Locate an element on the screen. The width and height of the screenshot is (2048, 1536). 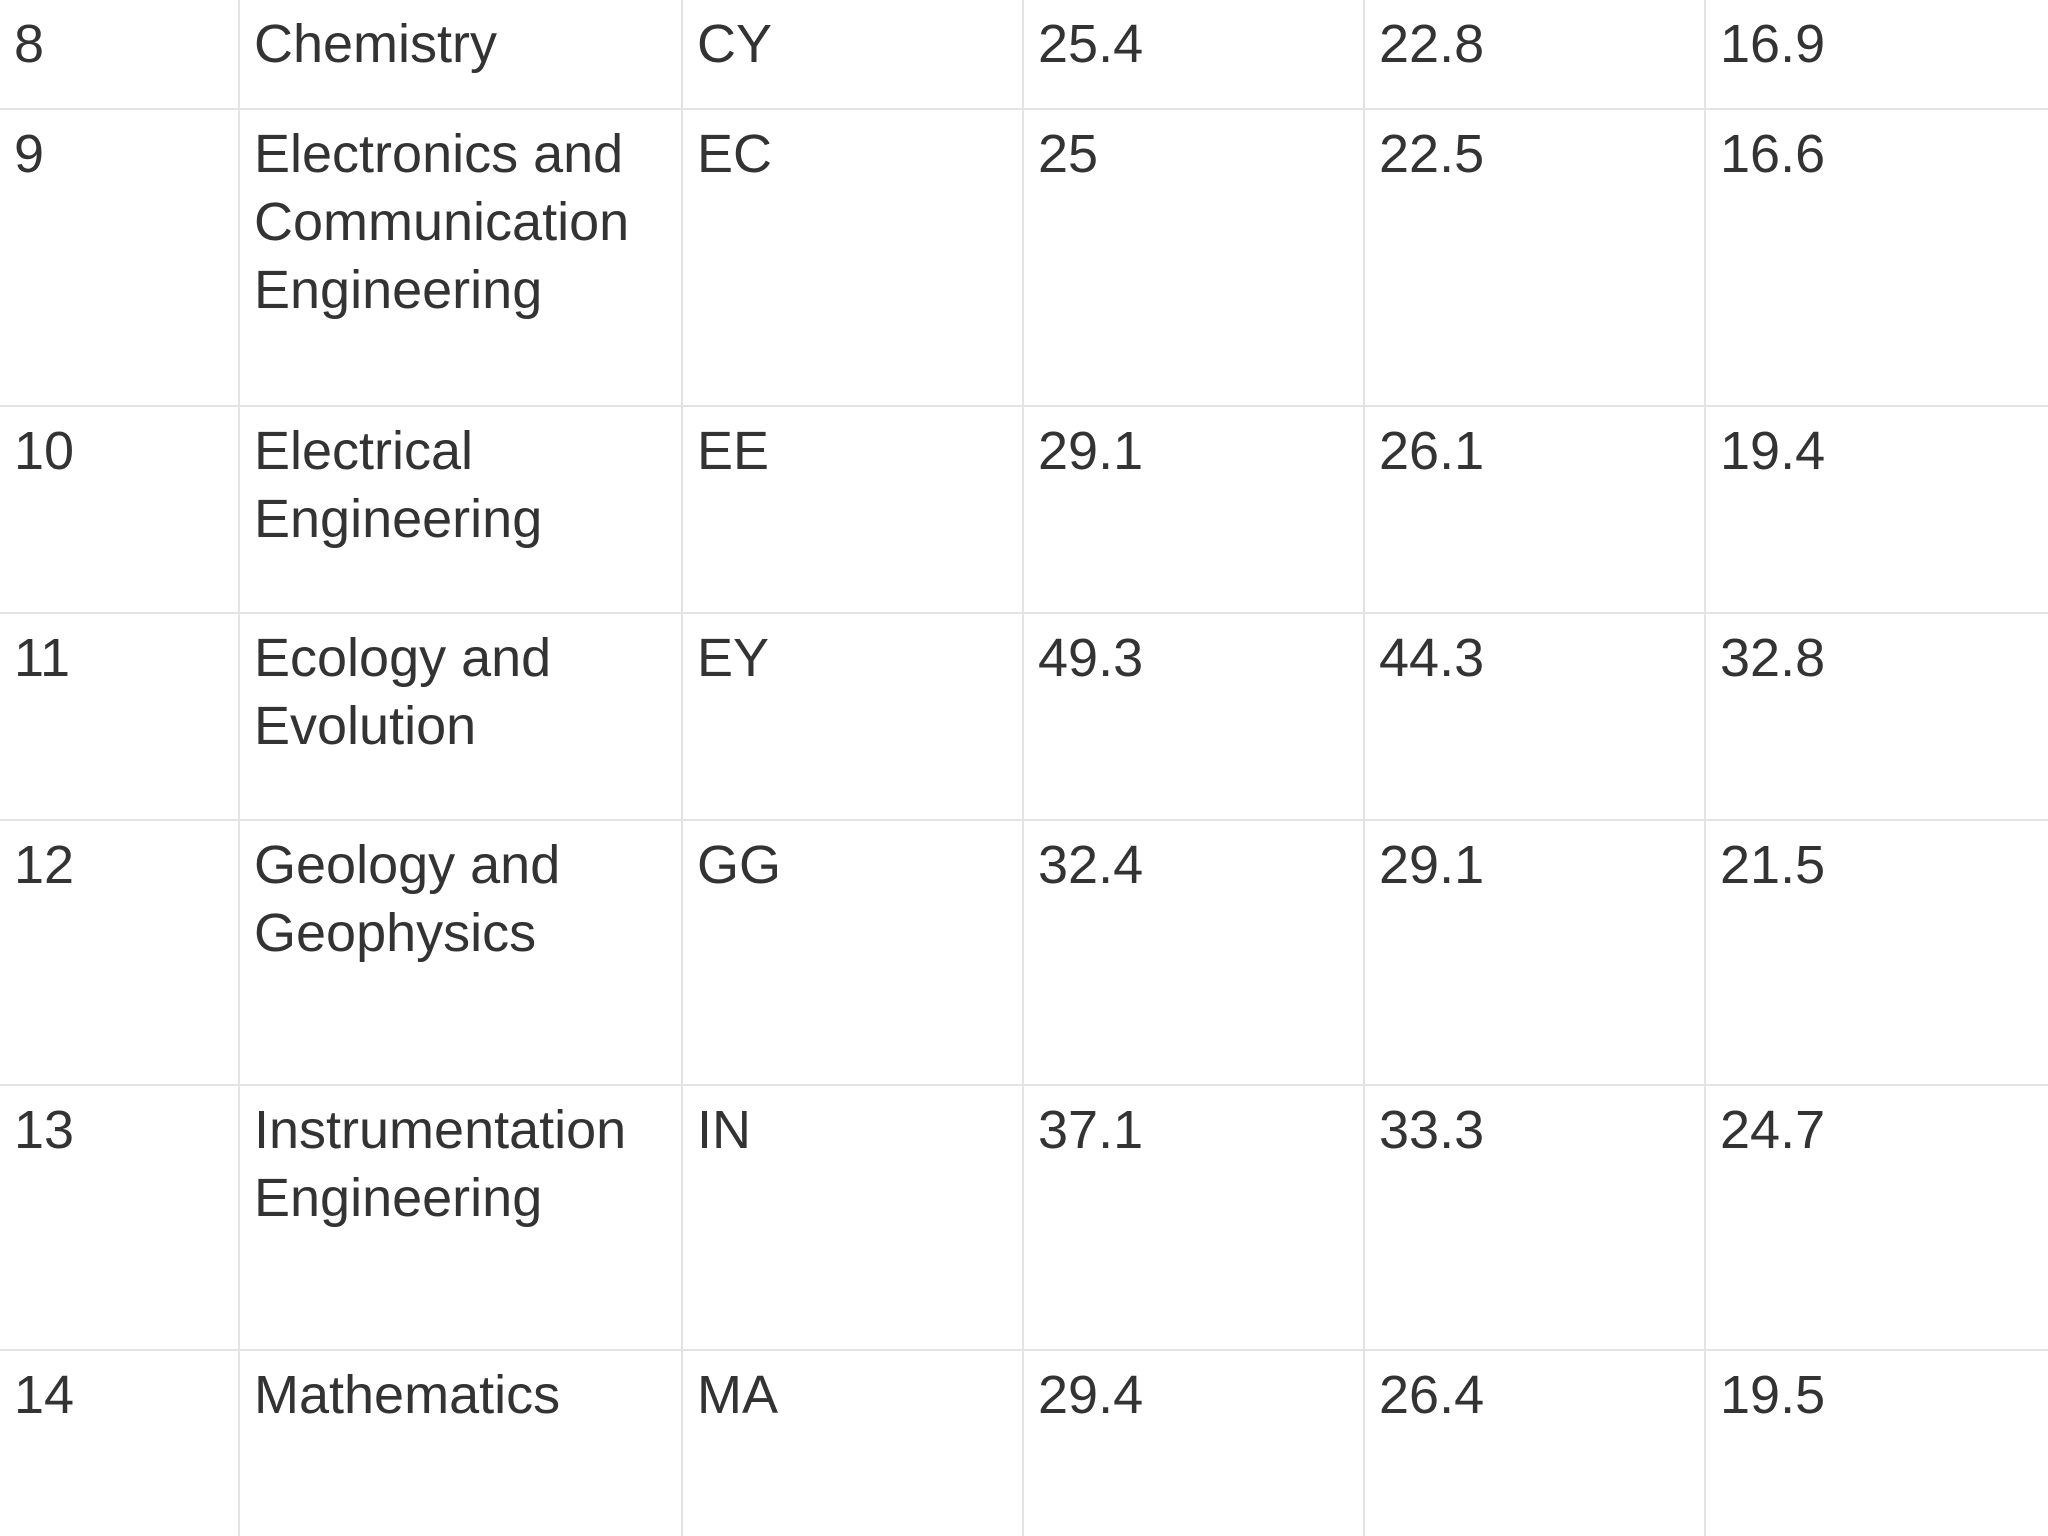
cell-value-2: 26.4 is located at coordinates (1534, 1442).